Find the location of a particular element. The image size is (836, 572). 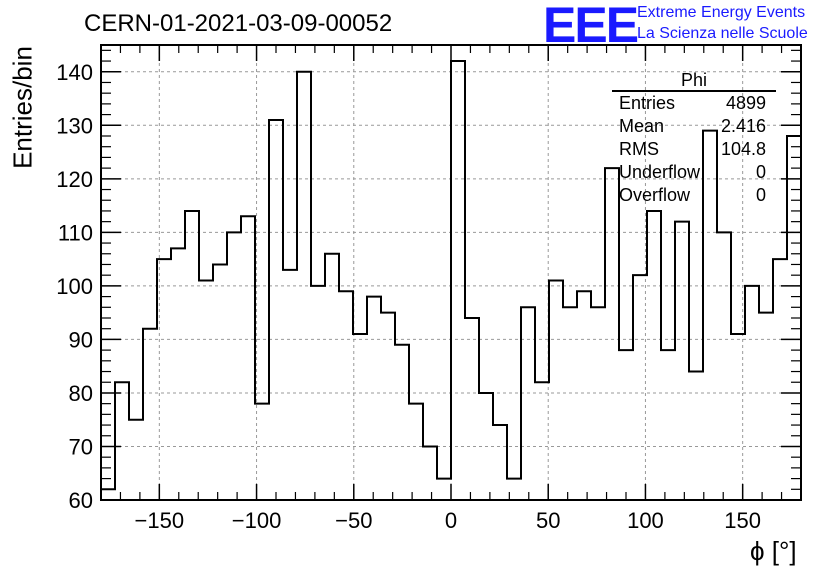

stats-row-overflow: Overflow 0 is located at coordinates (694, 195).